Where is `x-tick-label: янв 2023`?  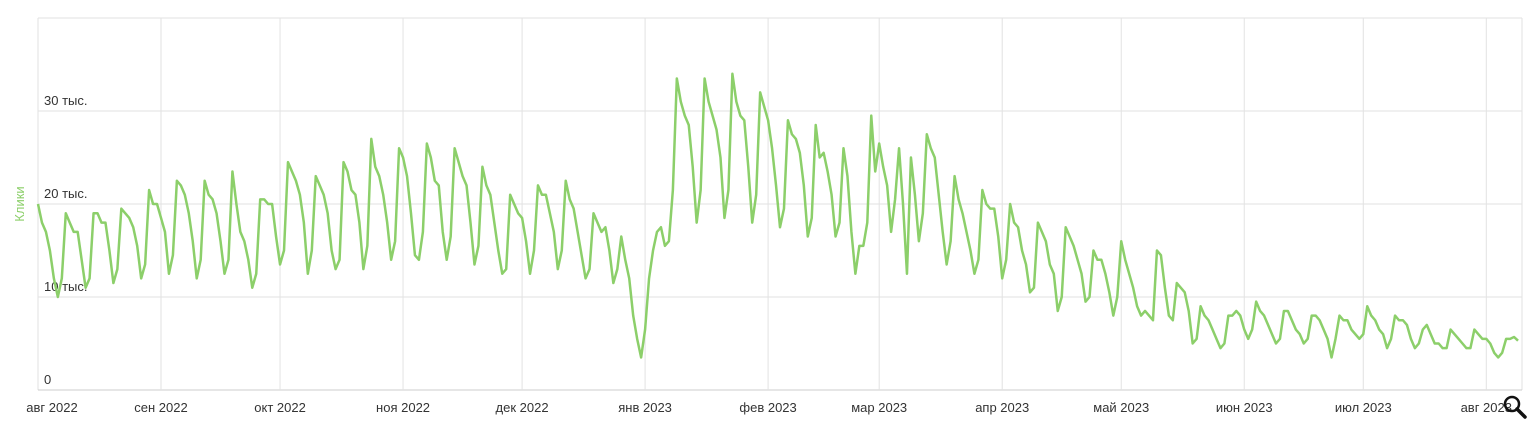 x-tick-label: янв 2023 is located at coordinates (645, 407).